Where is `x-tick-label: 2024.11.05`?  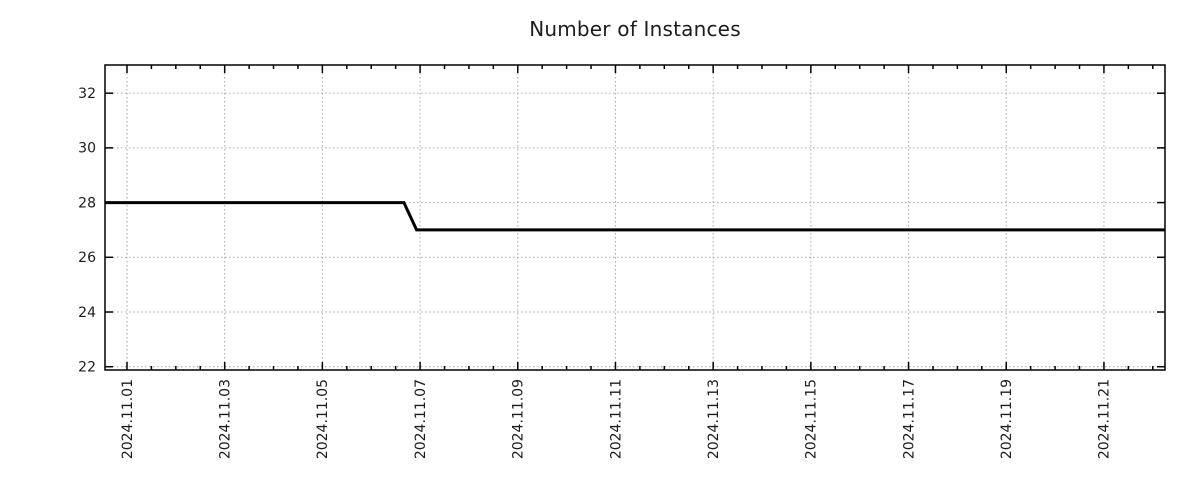 x-tick-label: 2024.11.05 is located at coordinates (323, 419).